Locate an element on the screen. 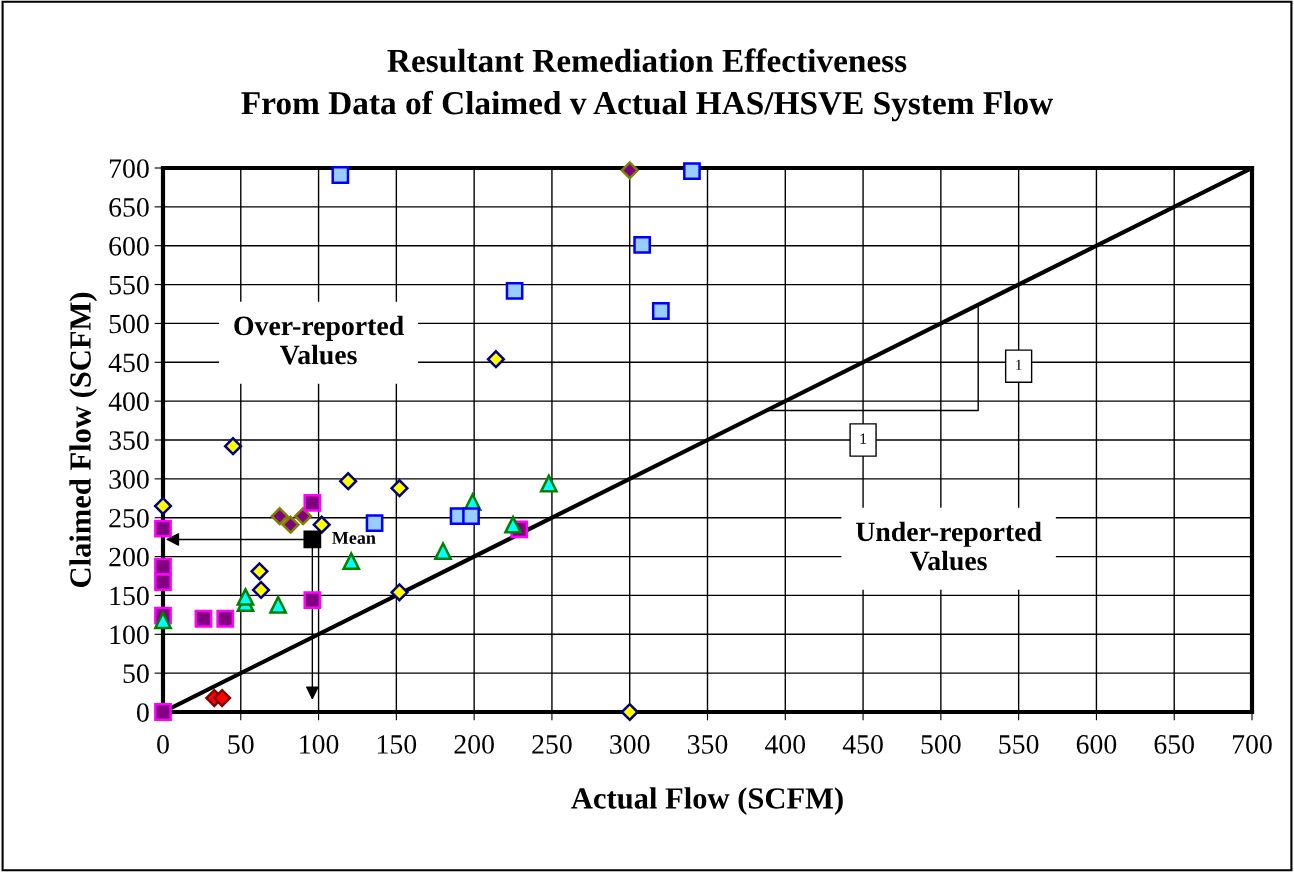  x-tick-label: 250 is located at coordinates (552, 744).